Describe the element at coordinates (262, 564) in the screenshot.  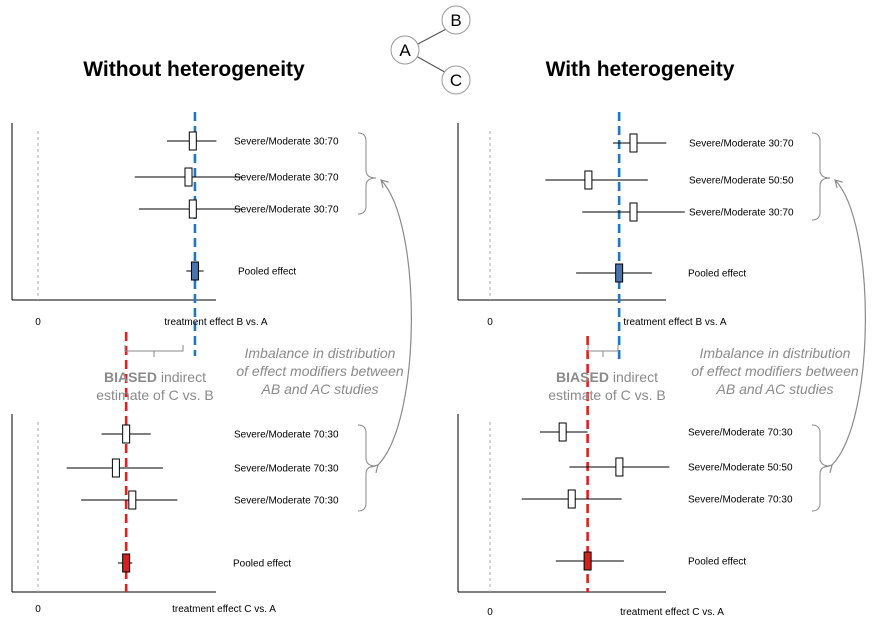
I see `pooled-label-left-bottom: Pooled effect` at that location.